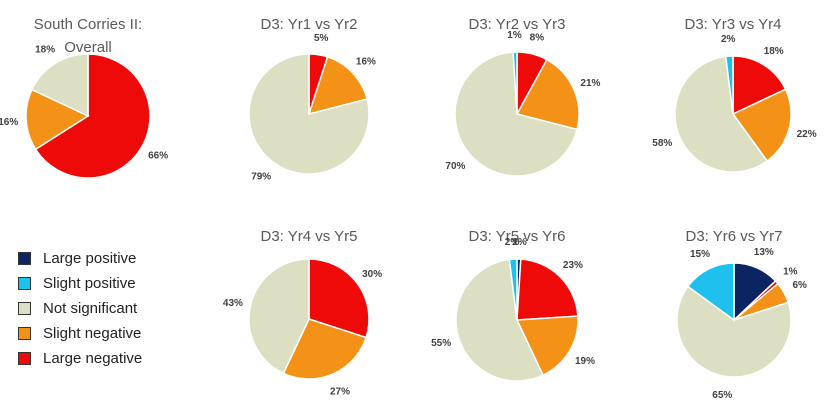 This screenshot has height=403, width=830. I want to click on data-label: 55%, so click(441, 343).